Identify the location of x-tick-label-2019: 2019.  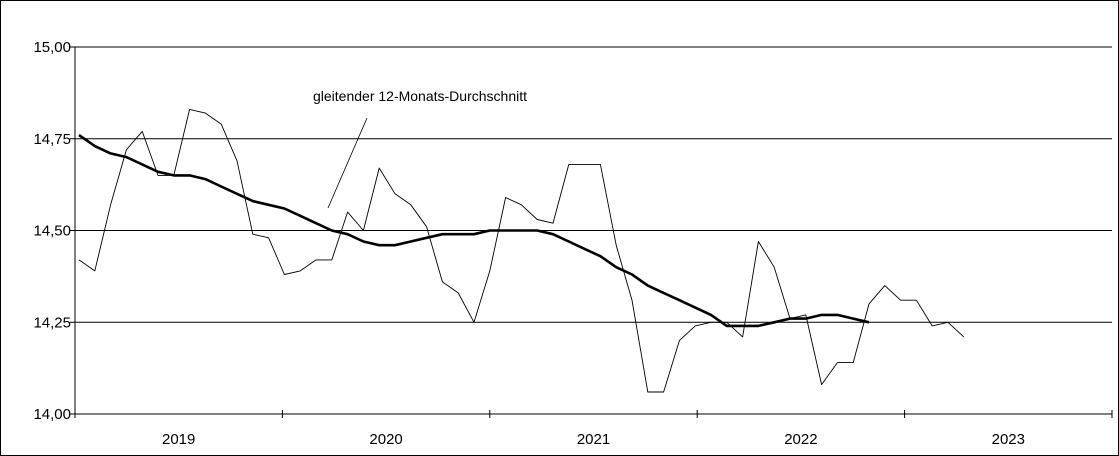
(178, 439).